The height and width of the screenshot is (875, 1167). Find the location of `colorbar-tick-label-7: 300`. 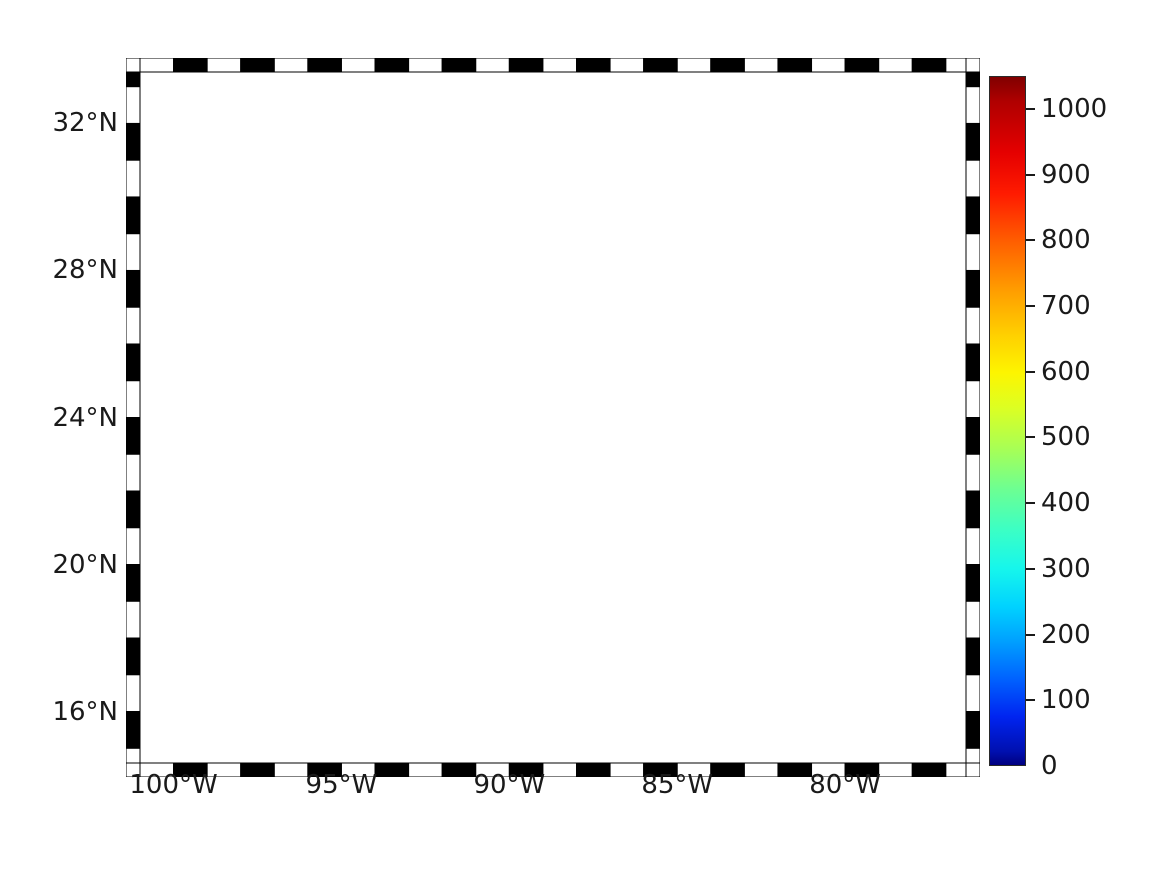

colorbar-tick-label-7: 300 is located at coordinates (1066, 568).